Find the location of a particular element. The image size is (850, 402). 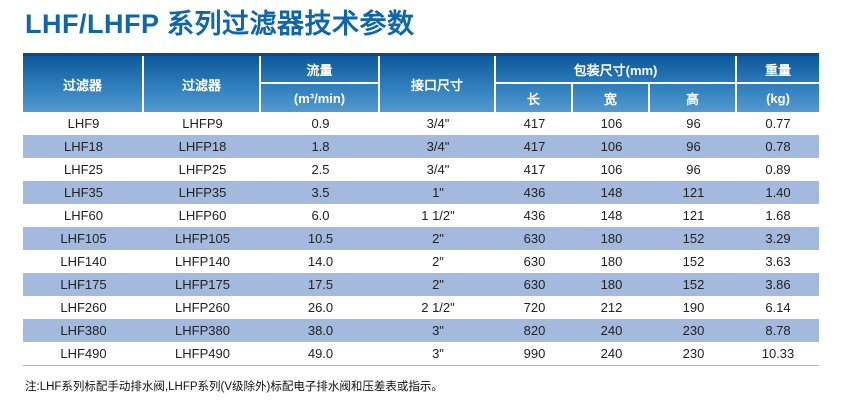

cell-weight: 0.89 is located at coordinates (778, 169).